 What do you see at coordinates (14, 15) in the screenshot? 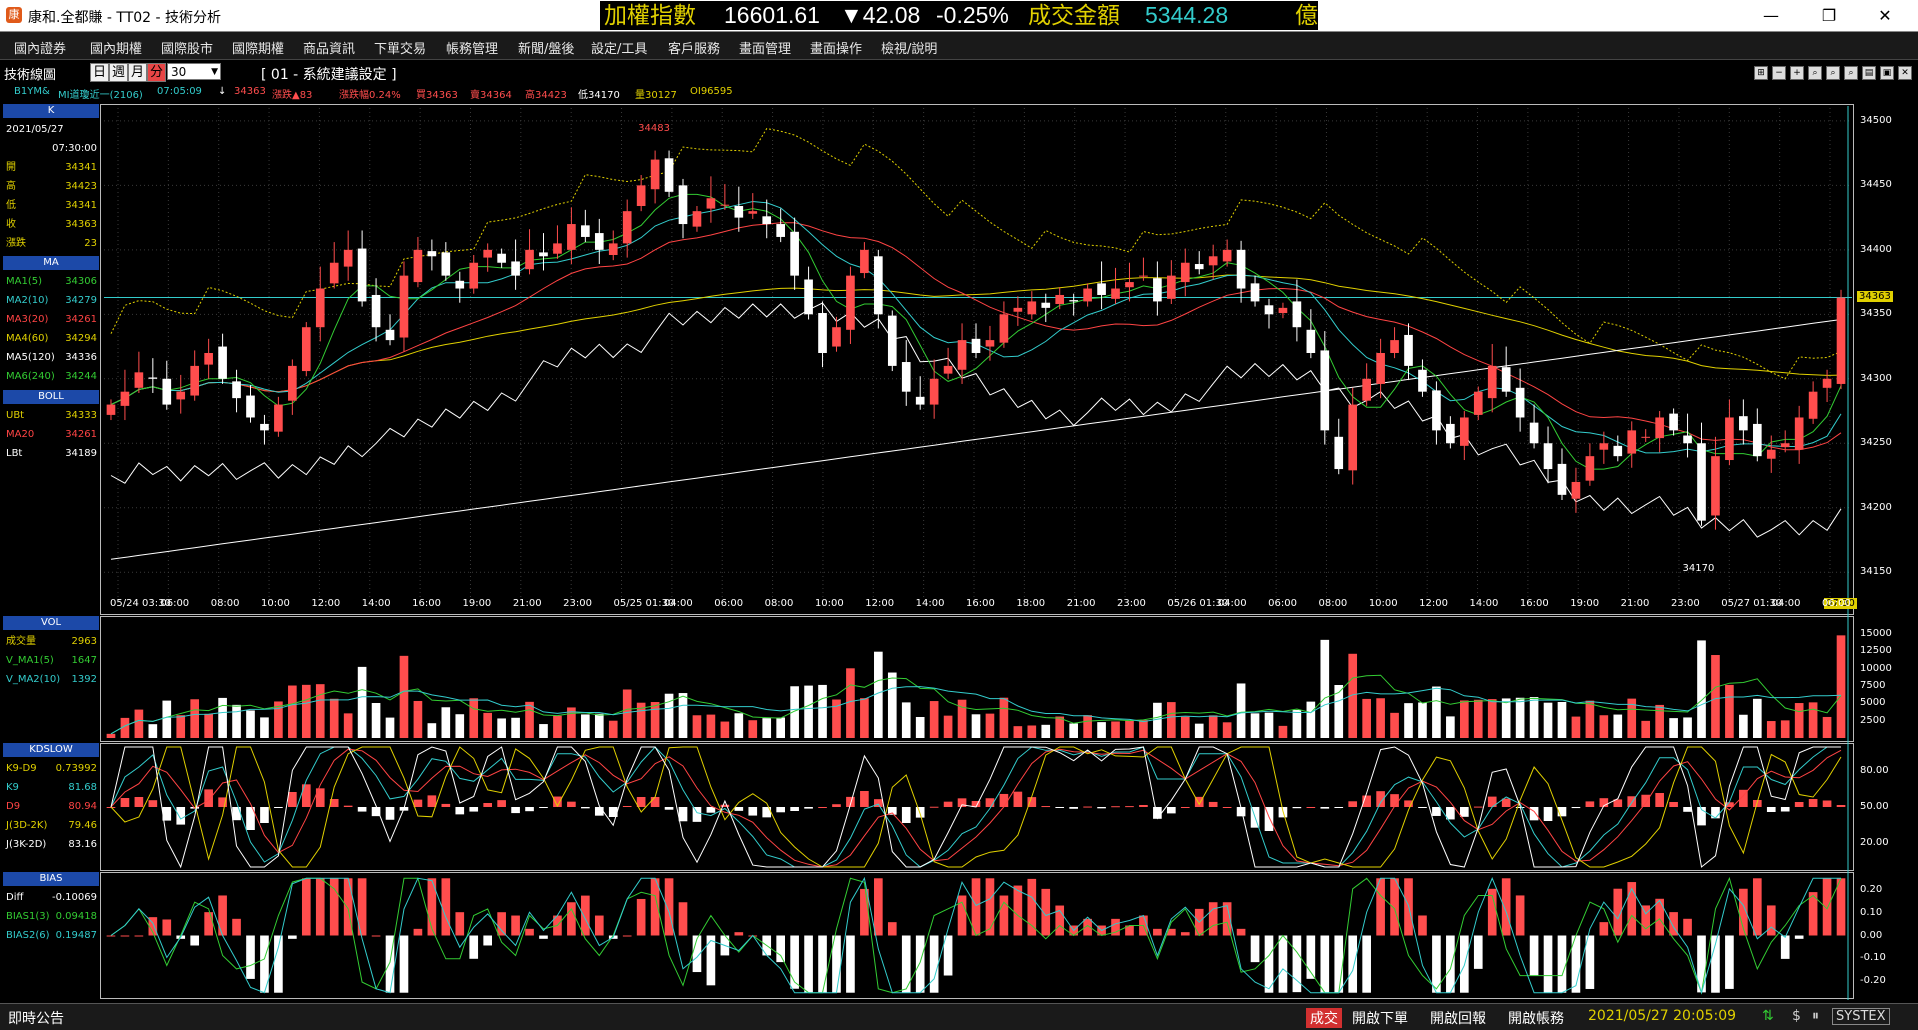
I see `app-icon: 康` at bounding box center [14, 15].